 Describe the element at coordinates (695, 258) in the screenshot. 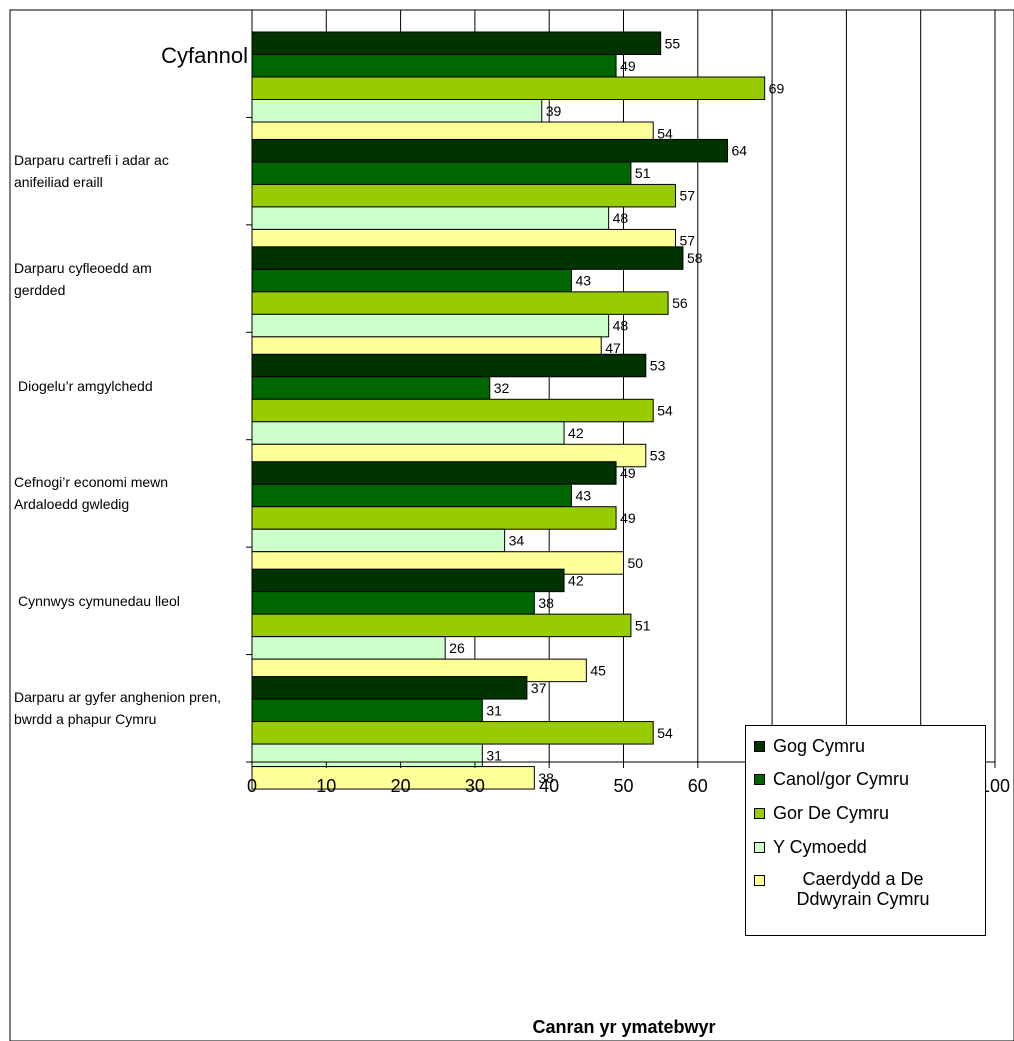

I see `bar-value-label: 58` at that location.